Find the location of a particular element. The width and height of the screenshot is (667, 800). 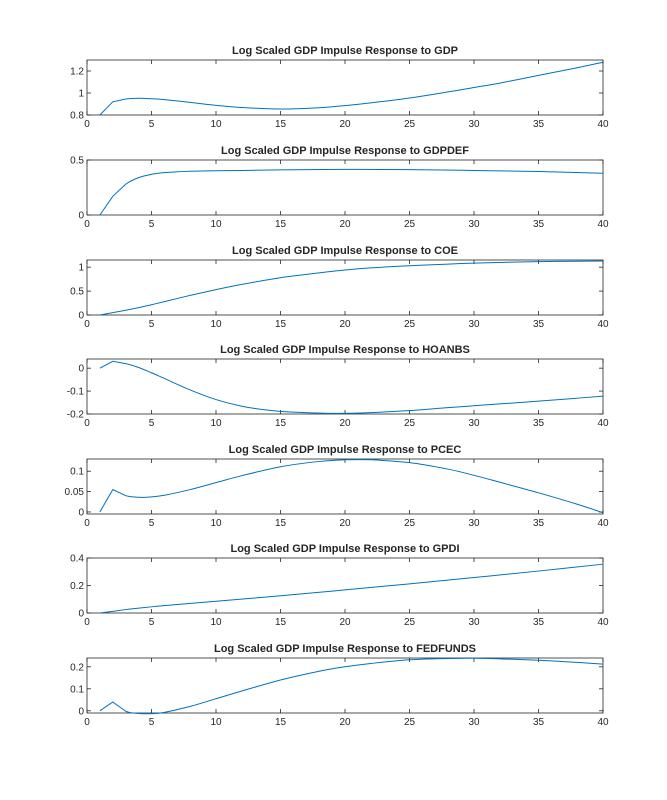

y-tick-label: 0.8 is located at coordinates (77, 116).